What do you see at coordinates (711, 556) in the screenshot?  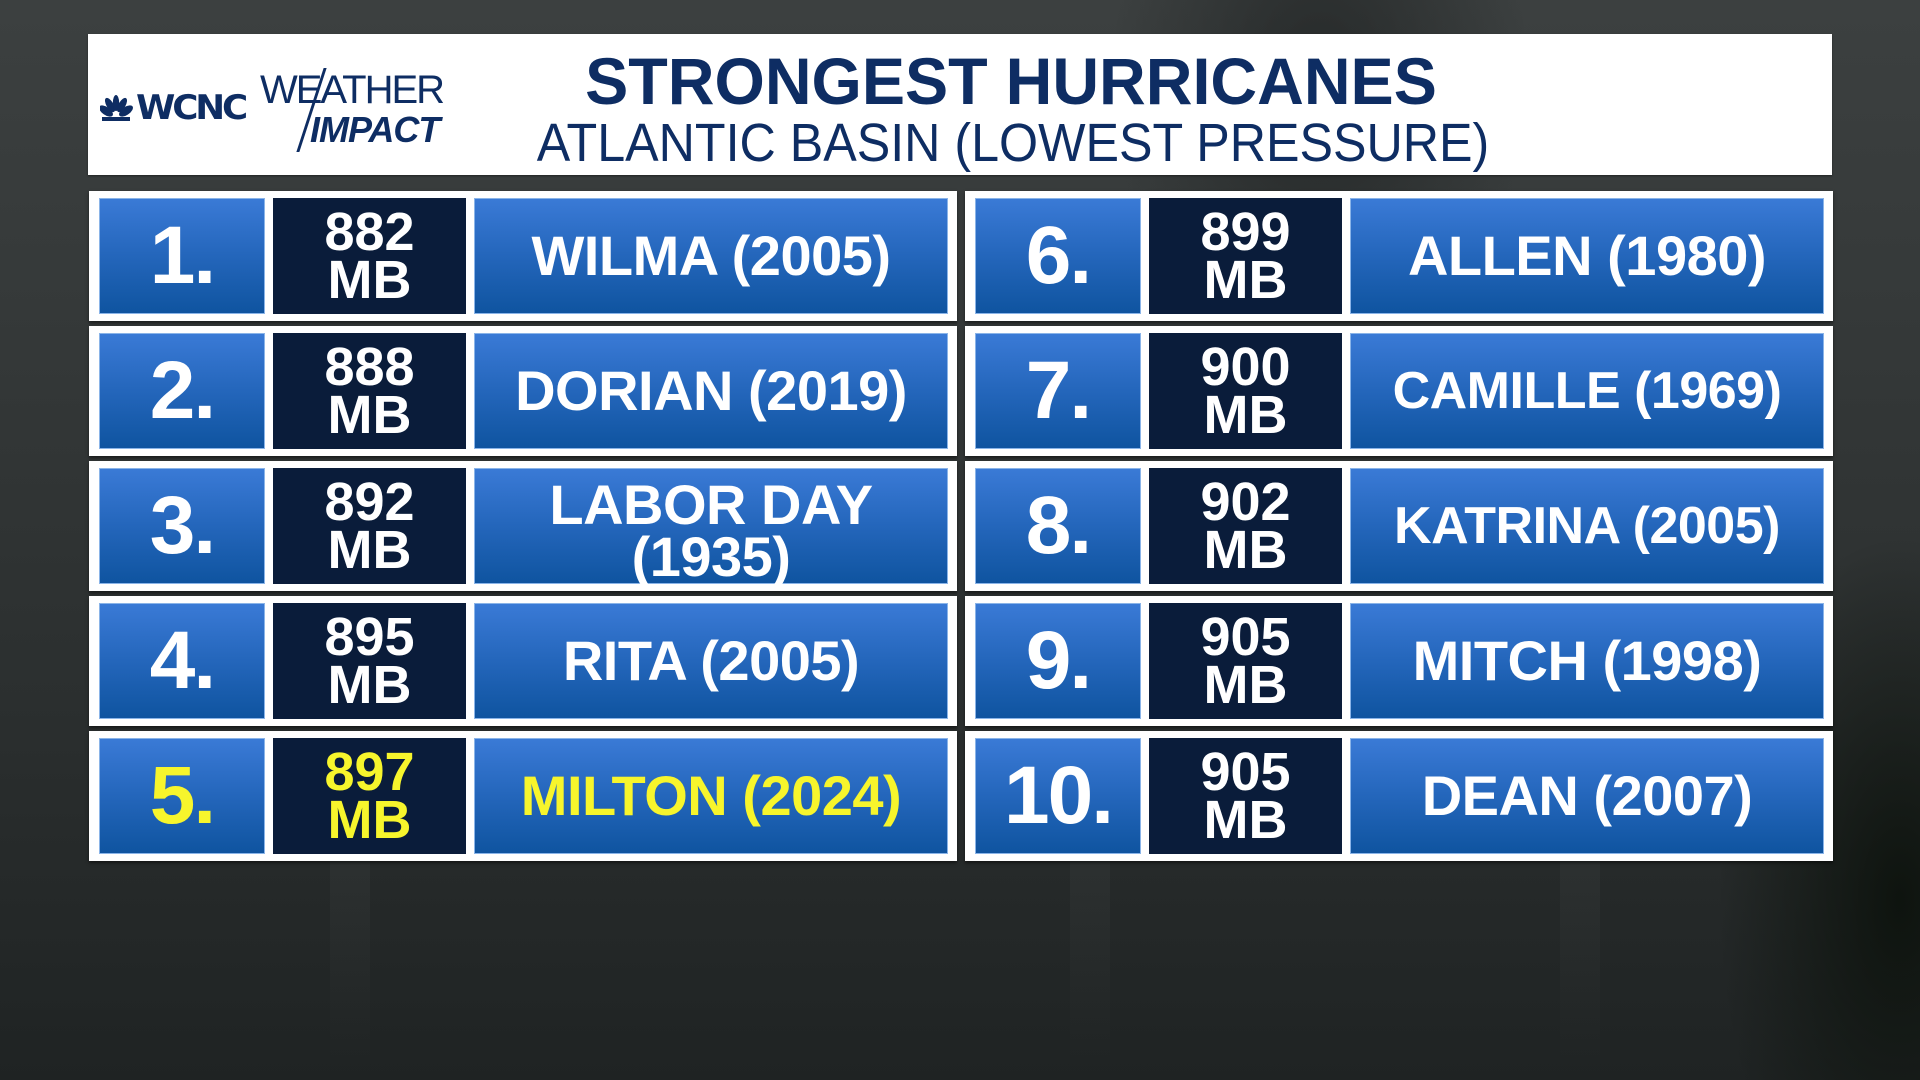 I see `hurricane-name-line2: (1935)` at bounding box center [711, 556].